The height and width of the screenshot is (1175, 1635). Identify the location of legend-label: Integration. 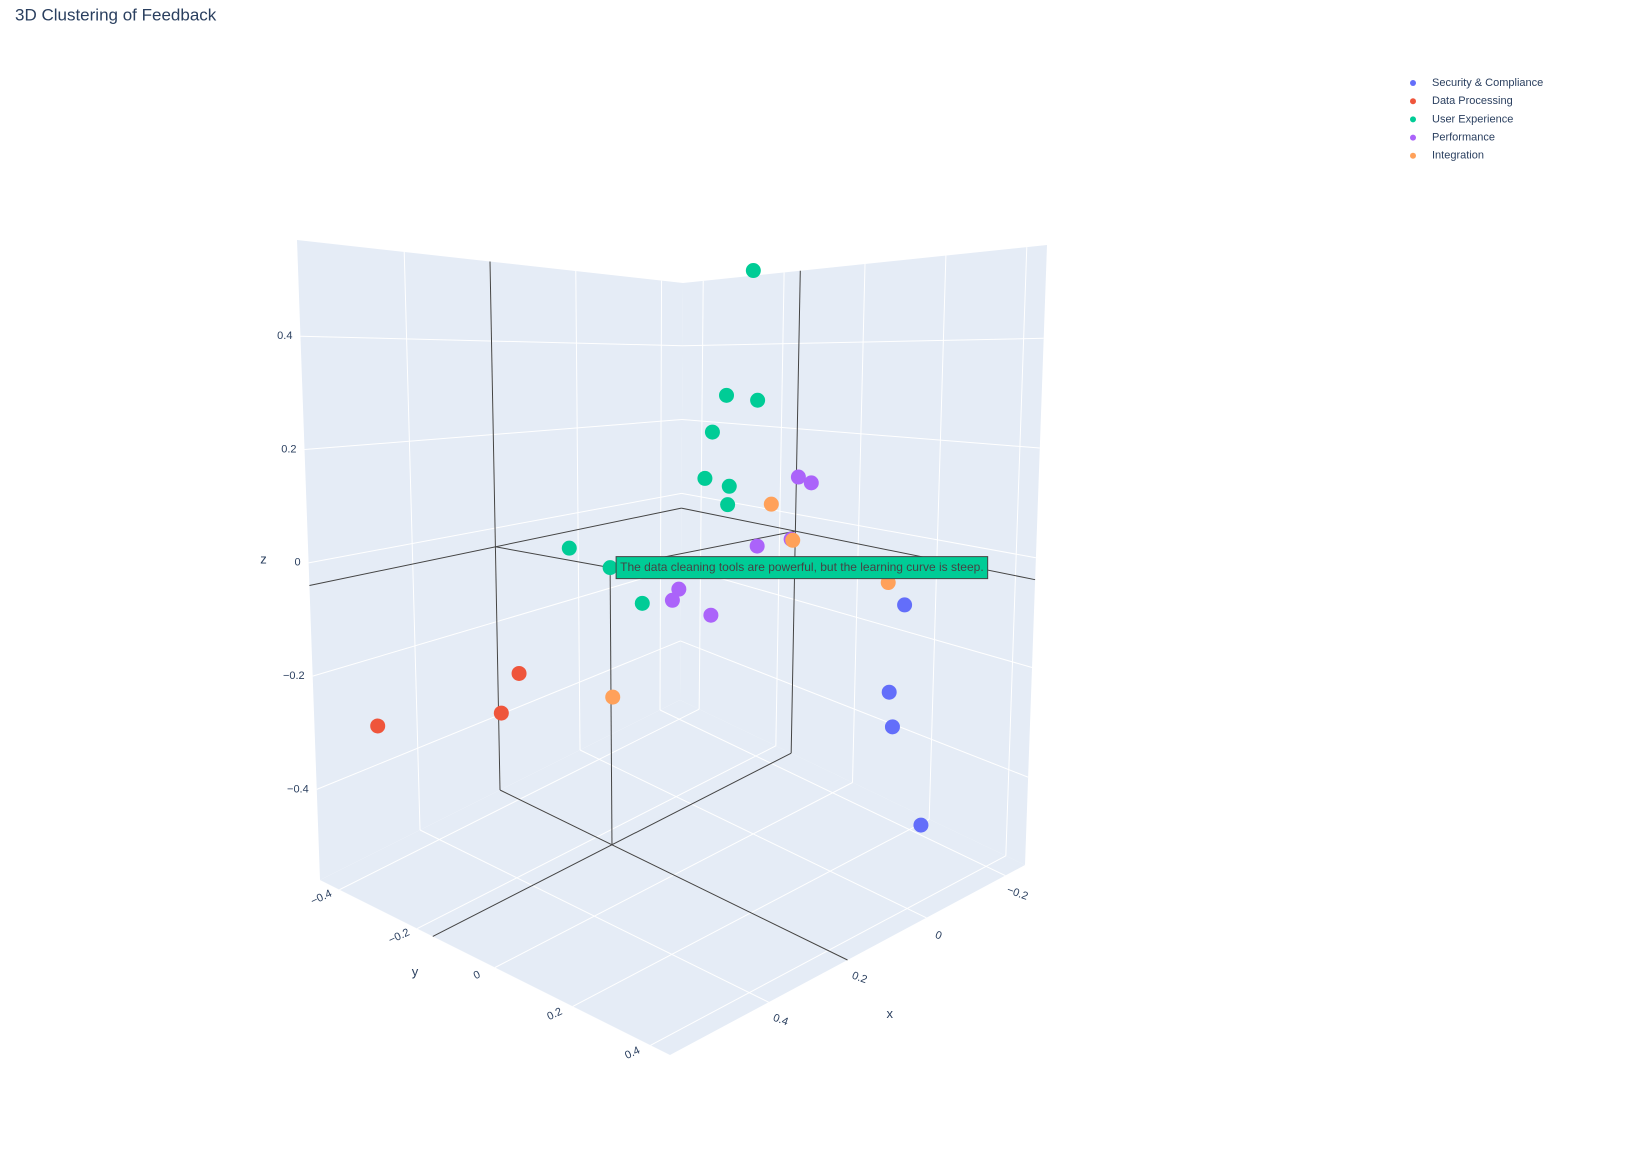
(1458, 156).